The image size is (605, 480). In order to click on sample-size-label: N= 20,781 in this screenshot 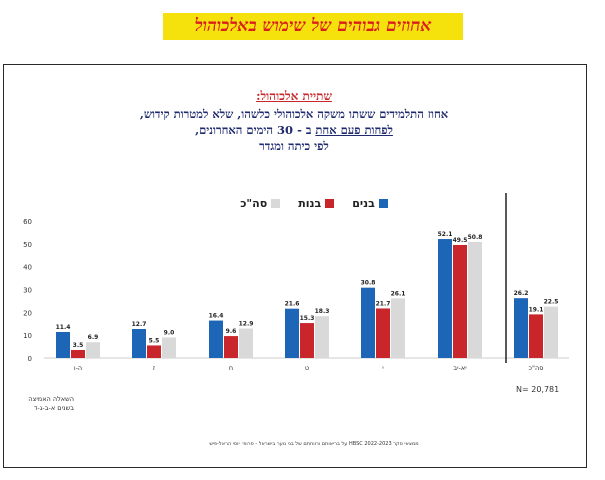, I will do `click(538, 389)`.